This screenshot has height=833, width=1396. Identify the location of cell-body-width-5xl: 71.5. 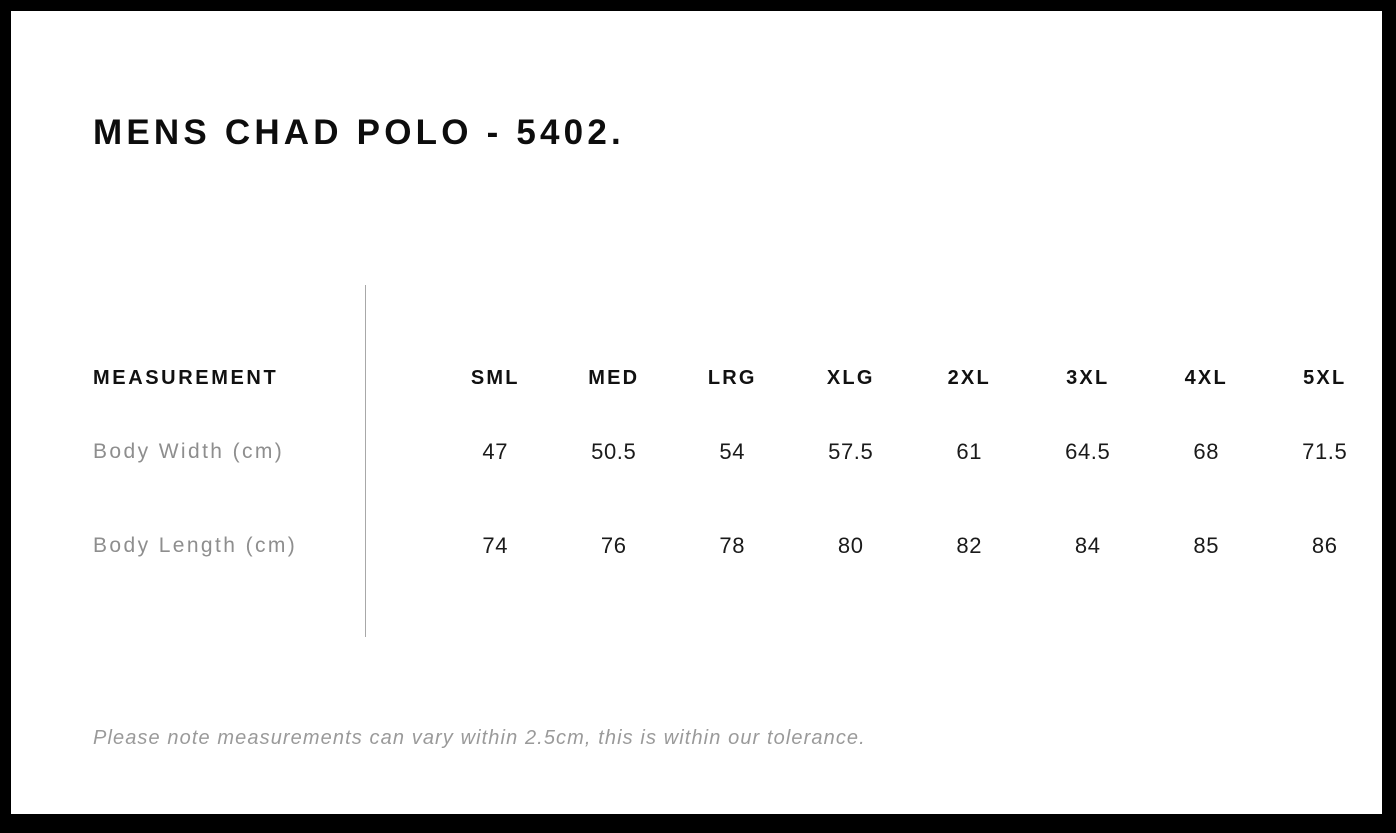
(1325, 451).